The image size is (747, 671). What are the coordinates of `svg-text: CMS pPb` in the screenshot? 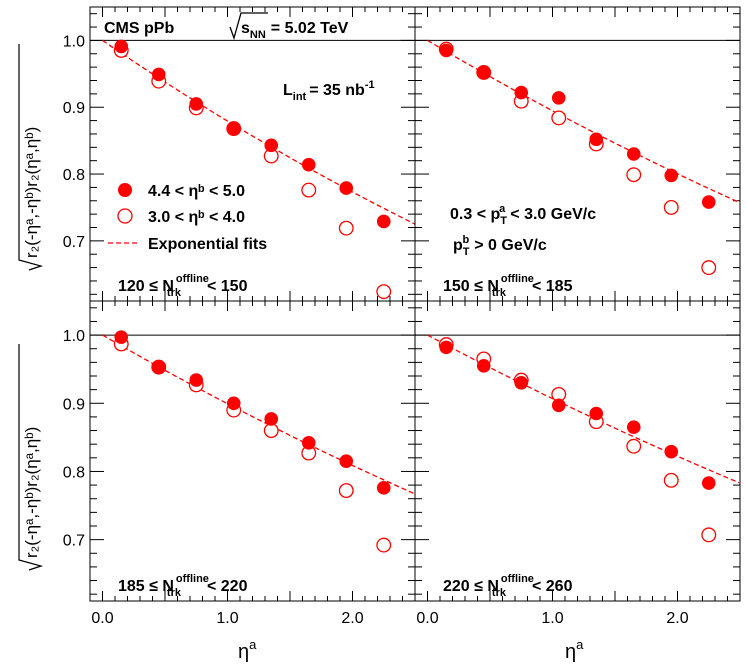 It's located at (139, 28).